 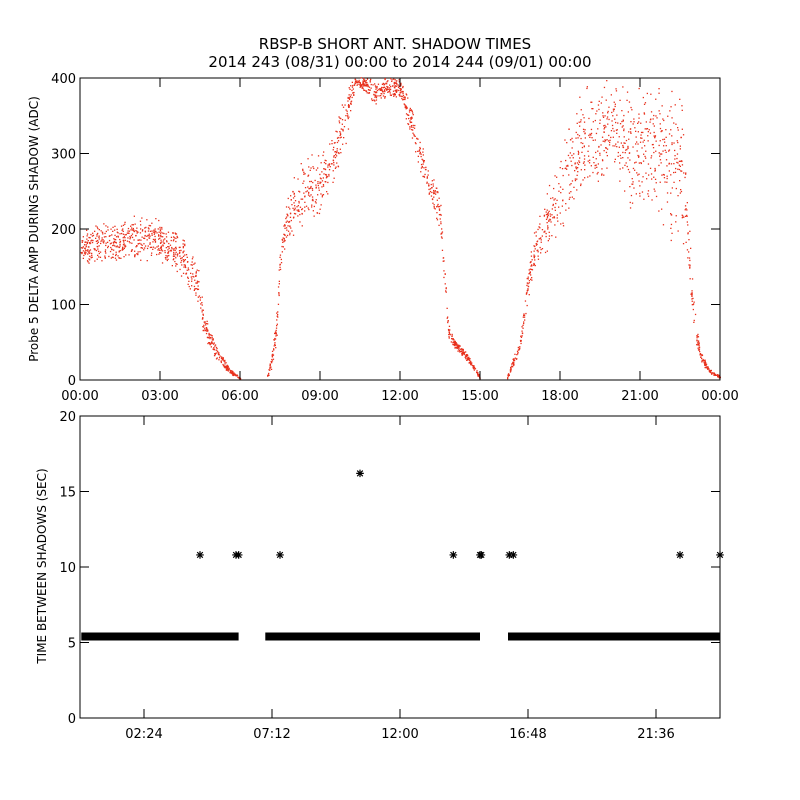 I want to click on top-x-tick-label: 09:00, so click(x=319, y=396).